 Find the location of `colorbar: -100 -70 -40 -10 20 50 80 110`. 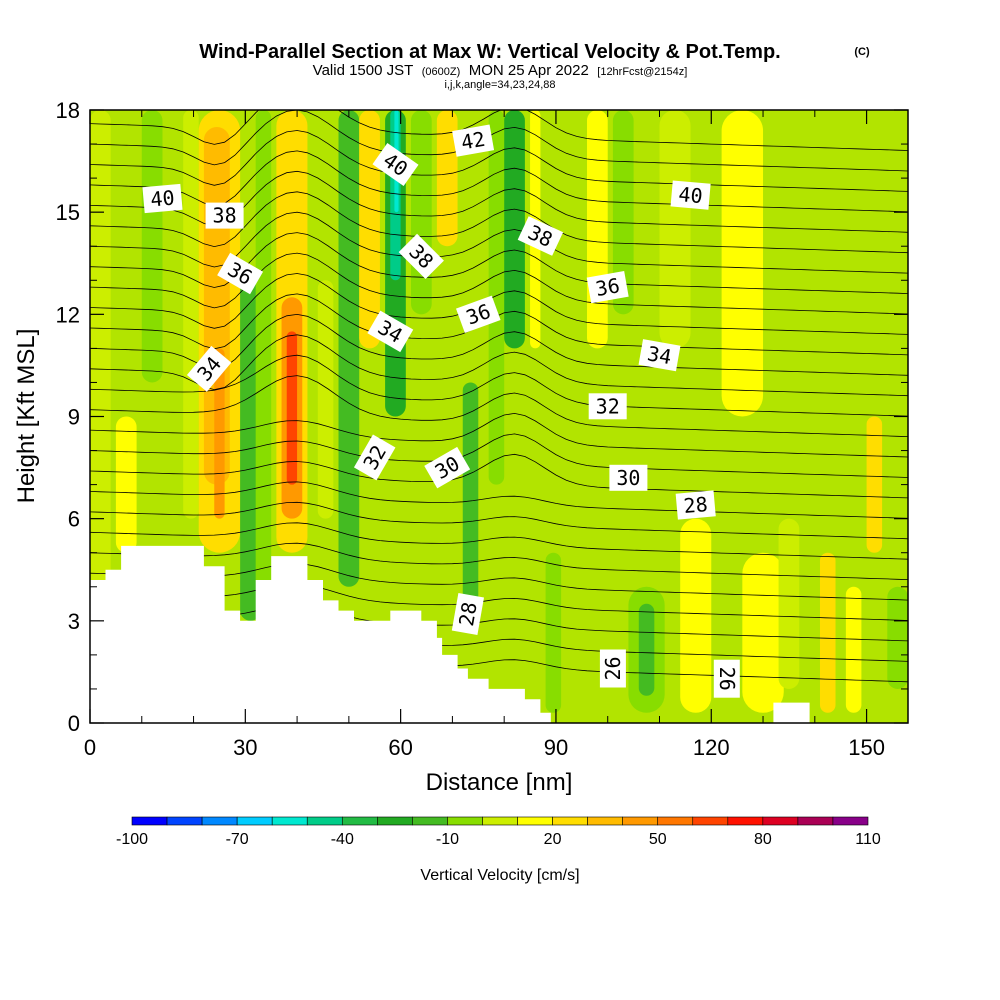

colorbar: -100 -70 -40 -10 20 50 80 110 is located at coordinates (498, 832).